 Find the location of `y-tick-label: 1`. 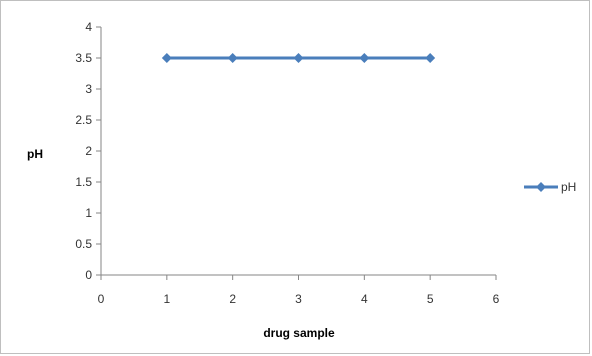

y-tick-label: 1 is located at coordinates (88, 213).